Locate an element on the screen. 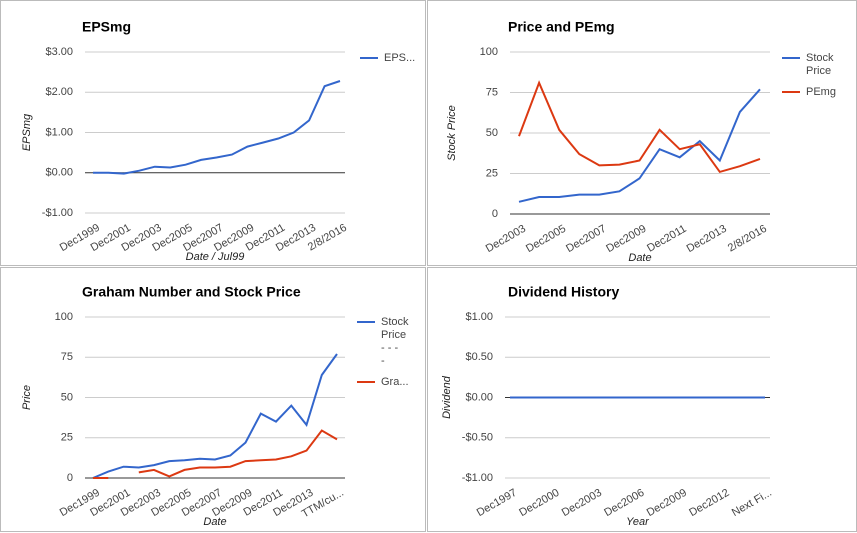  legend-label: Stock Price - - -- is located at coordinates (395, 341).